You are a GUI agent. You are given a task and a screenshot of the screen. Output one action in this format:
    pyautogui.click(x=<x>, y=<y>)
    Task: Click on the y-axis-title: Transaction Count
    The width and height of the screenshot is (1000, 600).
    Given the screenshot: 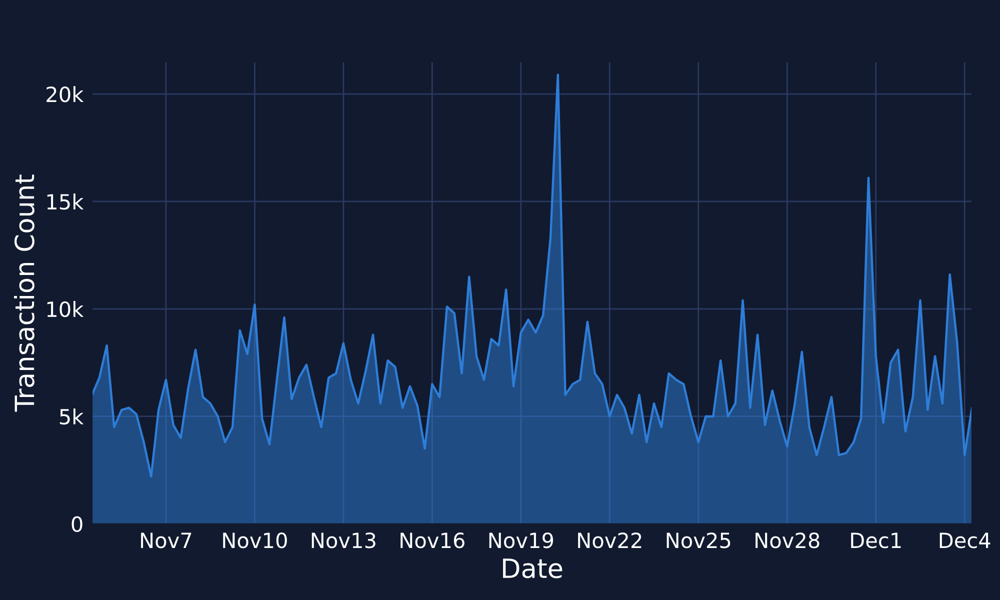 What is the action you would take?
    pyautogui.click(x=24, y=293)
    